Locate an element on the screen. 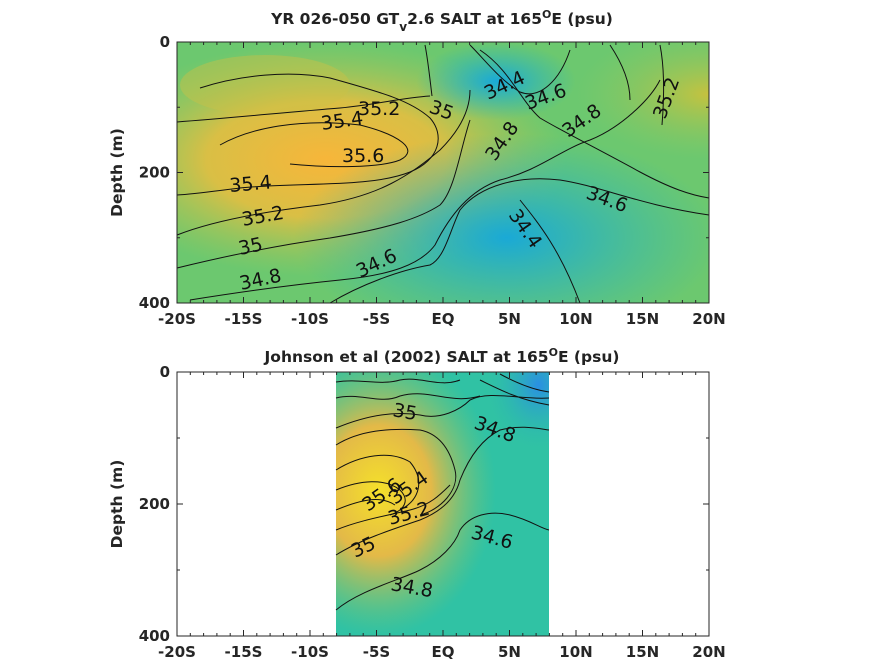  chart-2-x-tick-label: EQ is located at coordinates (443, 652).